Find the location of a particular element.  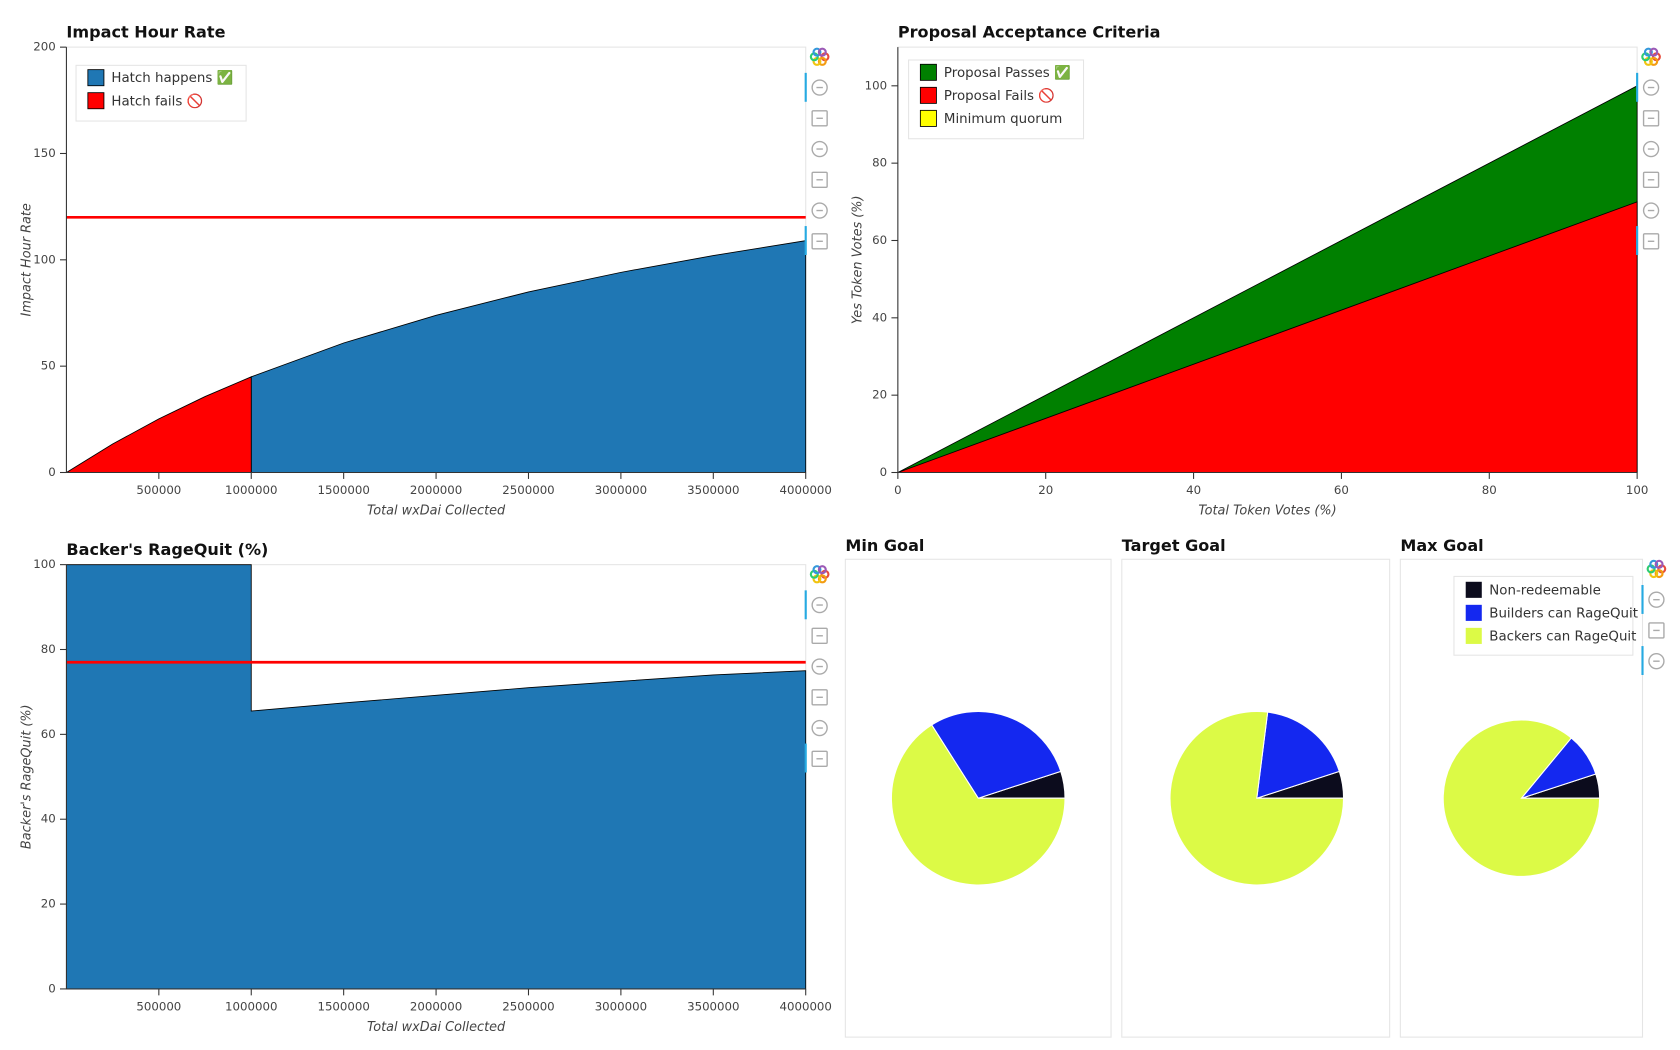

chart-title: Target Goal is located at coordinates (1174, 545).